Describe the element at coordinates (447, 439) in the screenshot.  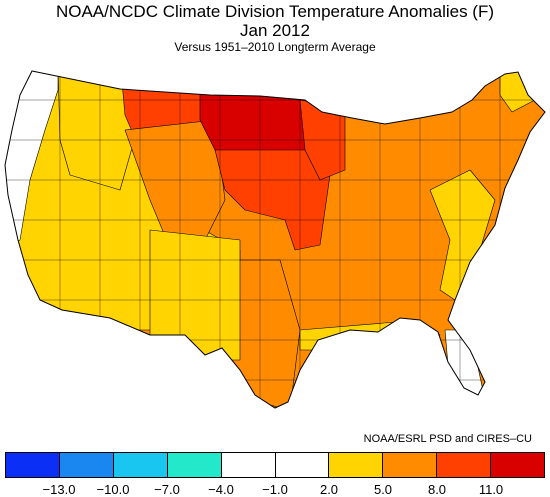
I see `map-credit: NOAA/ESRL PSD and CIRES–CU` at that location.